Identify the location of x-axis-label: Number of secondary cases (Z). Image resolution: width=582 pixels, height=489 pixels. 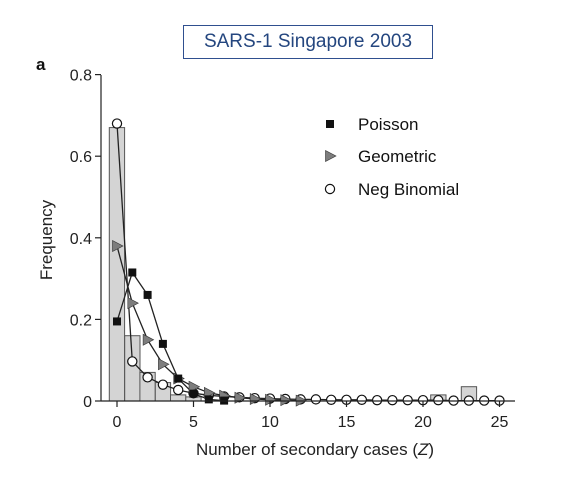
(315, 449).